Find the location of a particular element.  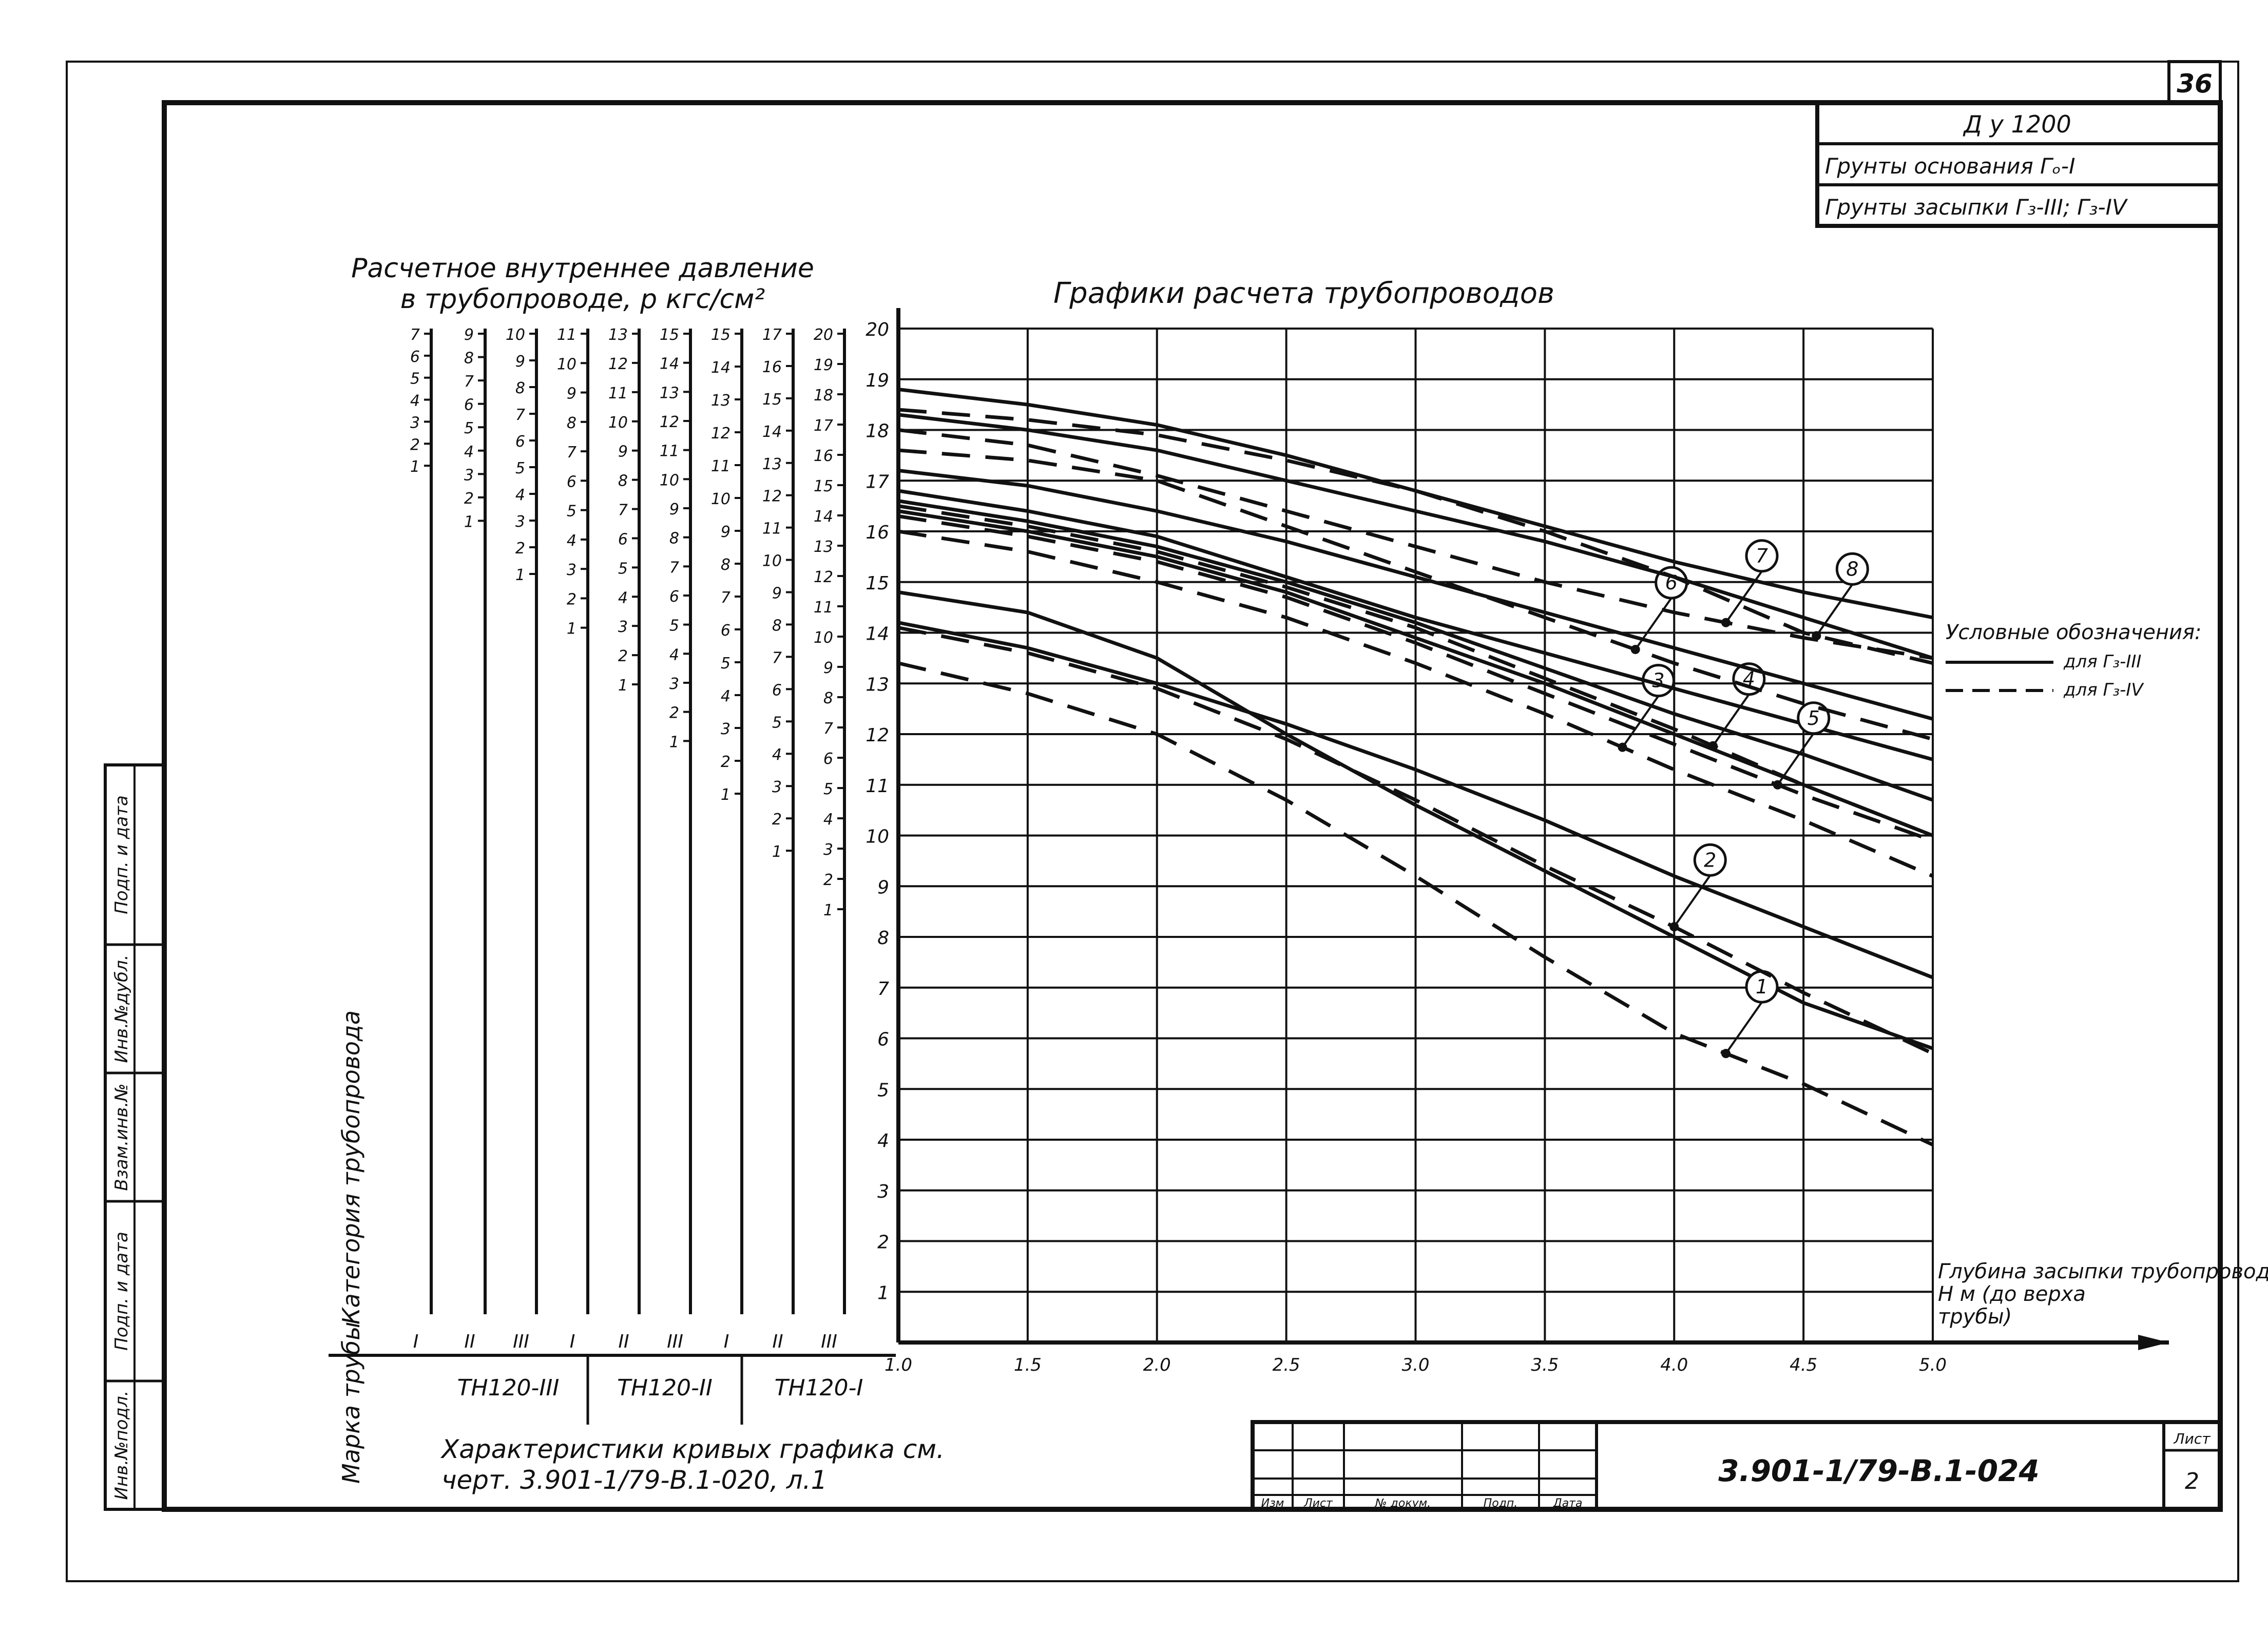

series-line-3-solid is located at coordinates (1416, 673).